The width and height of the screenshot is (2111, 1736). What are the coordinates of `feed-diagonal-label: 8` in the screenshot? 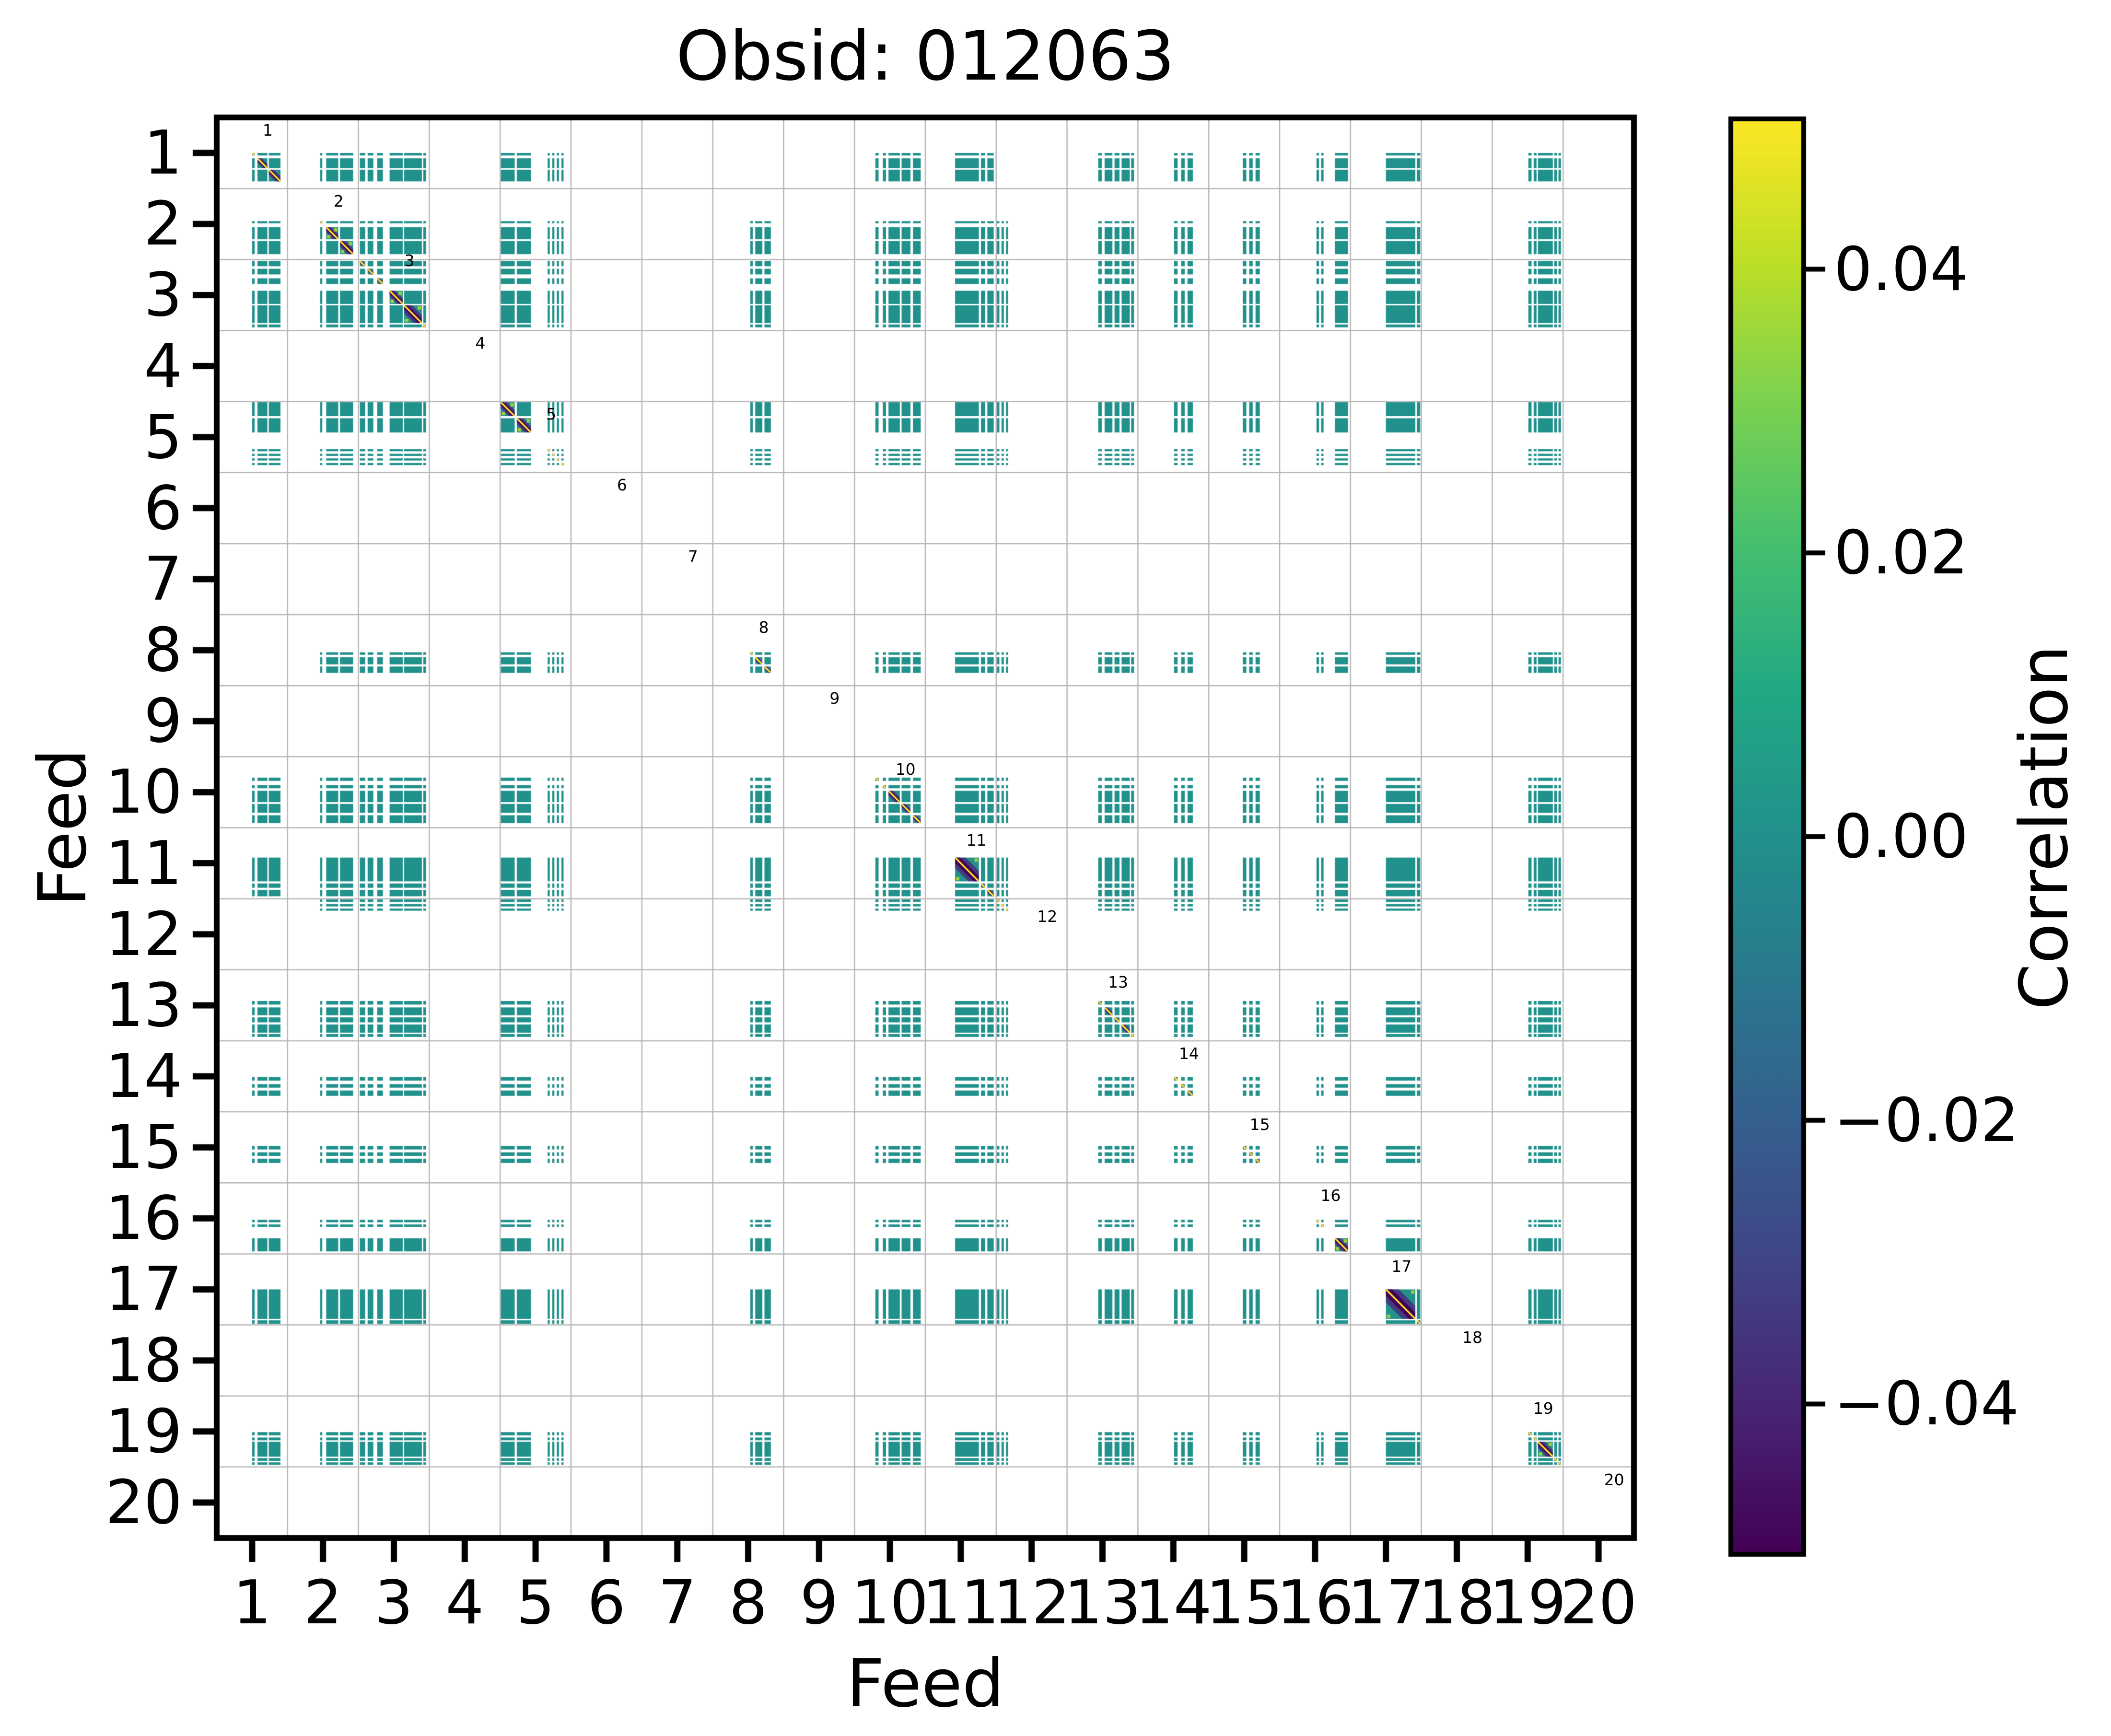 It's located at (763, 627).